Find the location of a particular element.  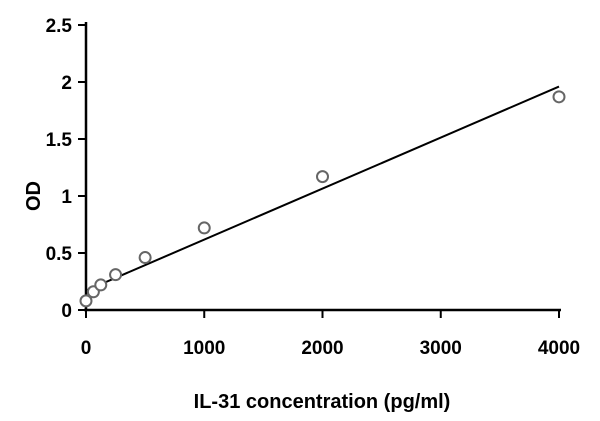

y-tick-label: 1.5 is located at coordinates (59, 140).